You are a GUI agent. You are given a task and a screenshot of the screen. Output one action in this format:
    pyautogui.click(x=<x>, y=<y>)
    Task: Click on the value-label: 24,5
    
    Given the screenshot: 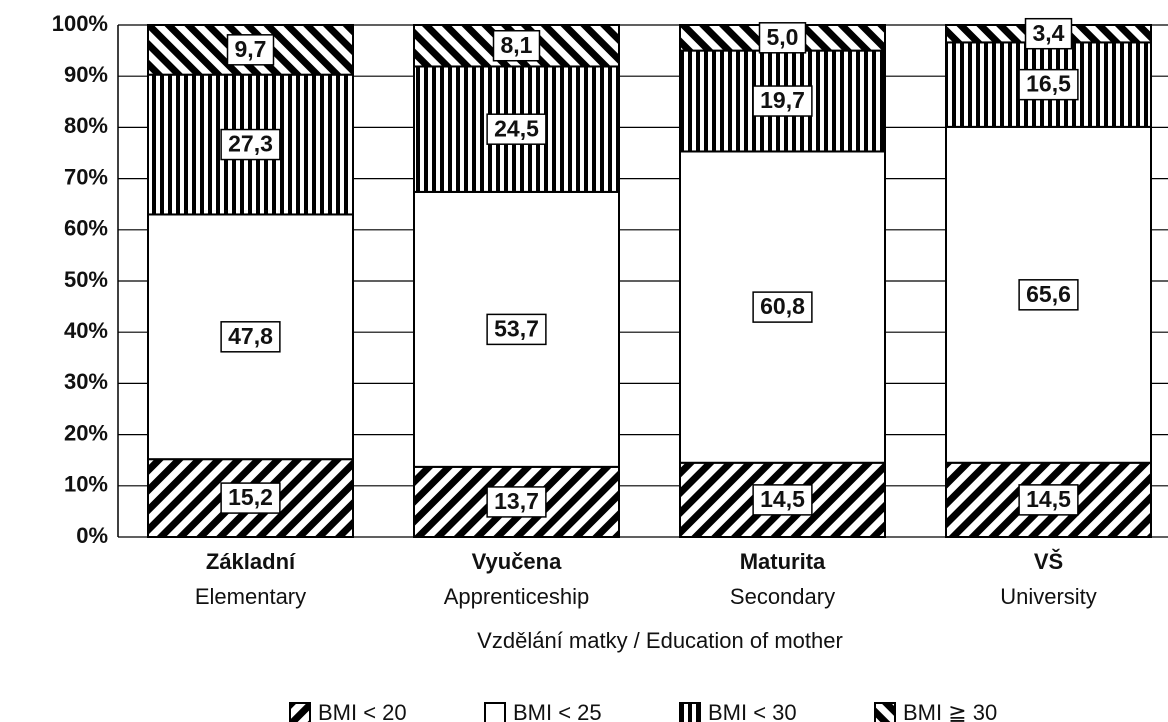 What is the action you would take?
    pyautogui.click(x=516, y=128)
    